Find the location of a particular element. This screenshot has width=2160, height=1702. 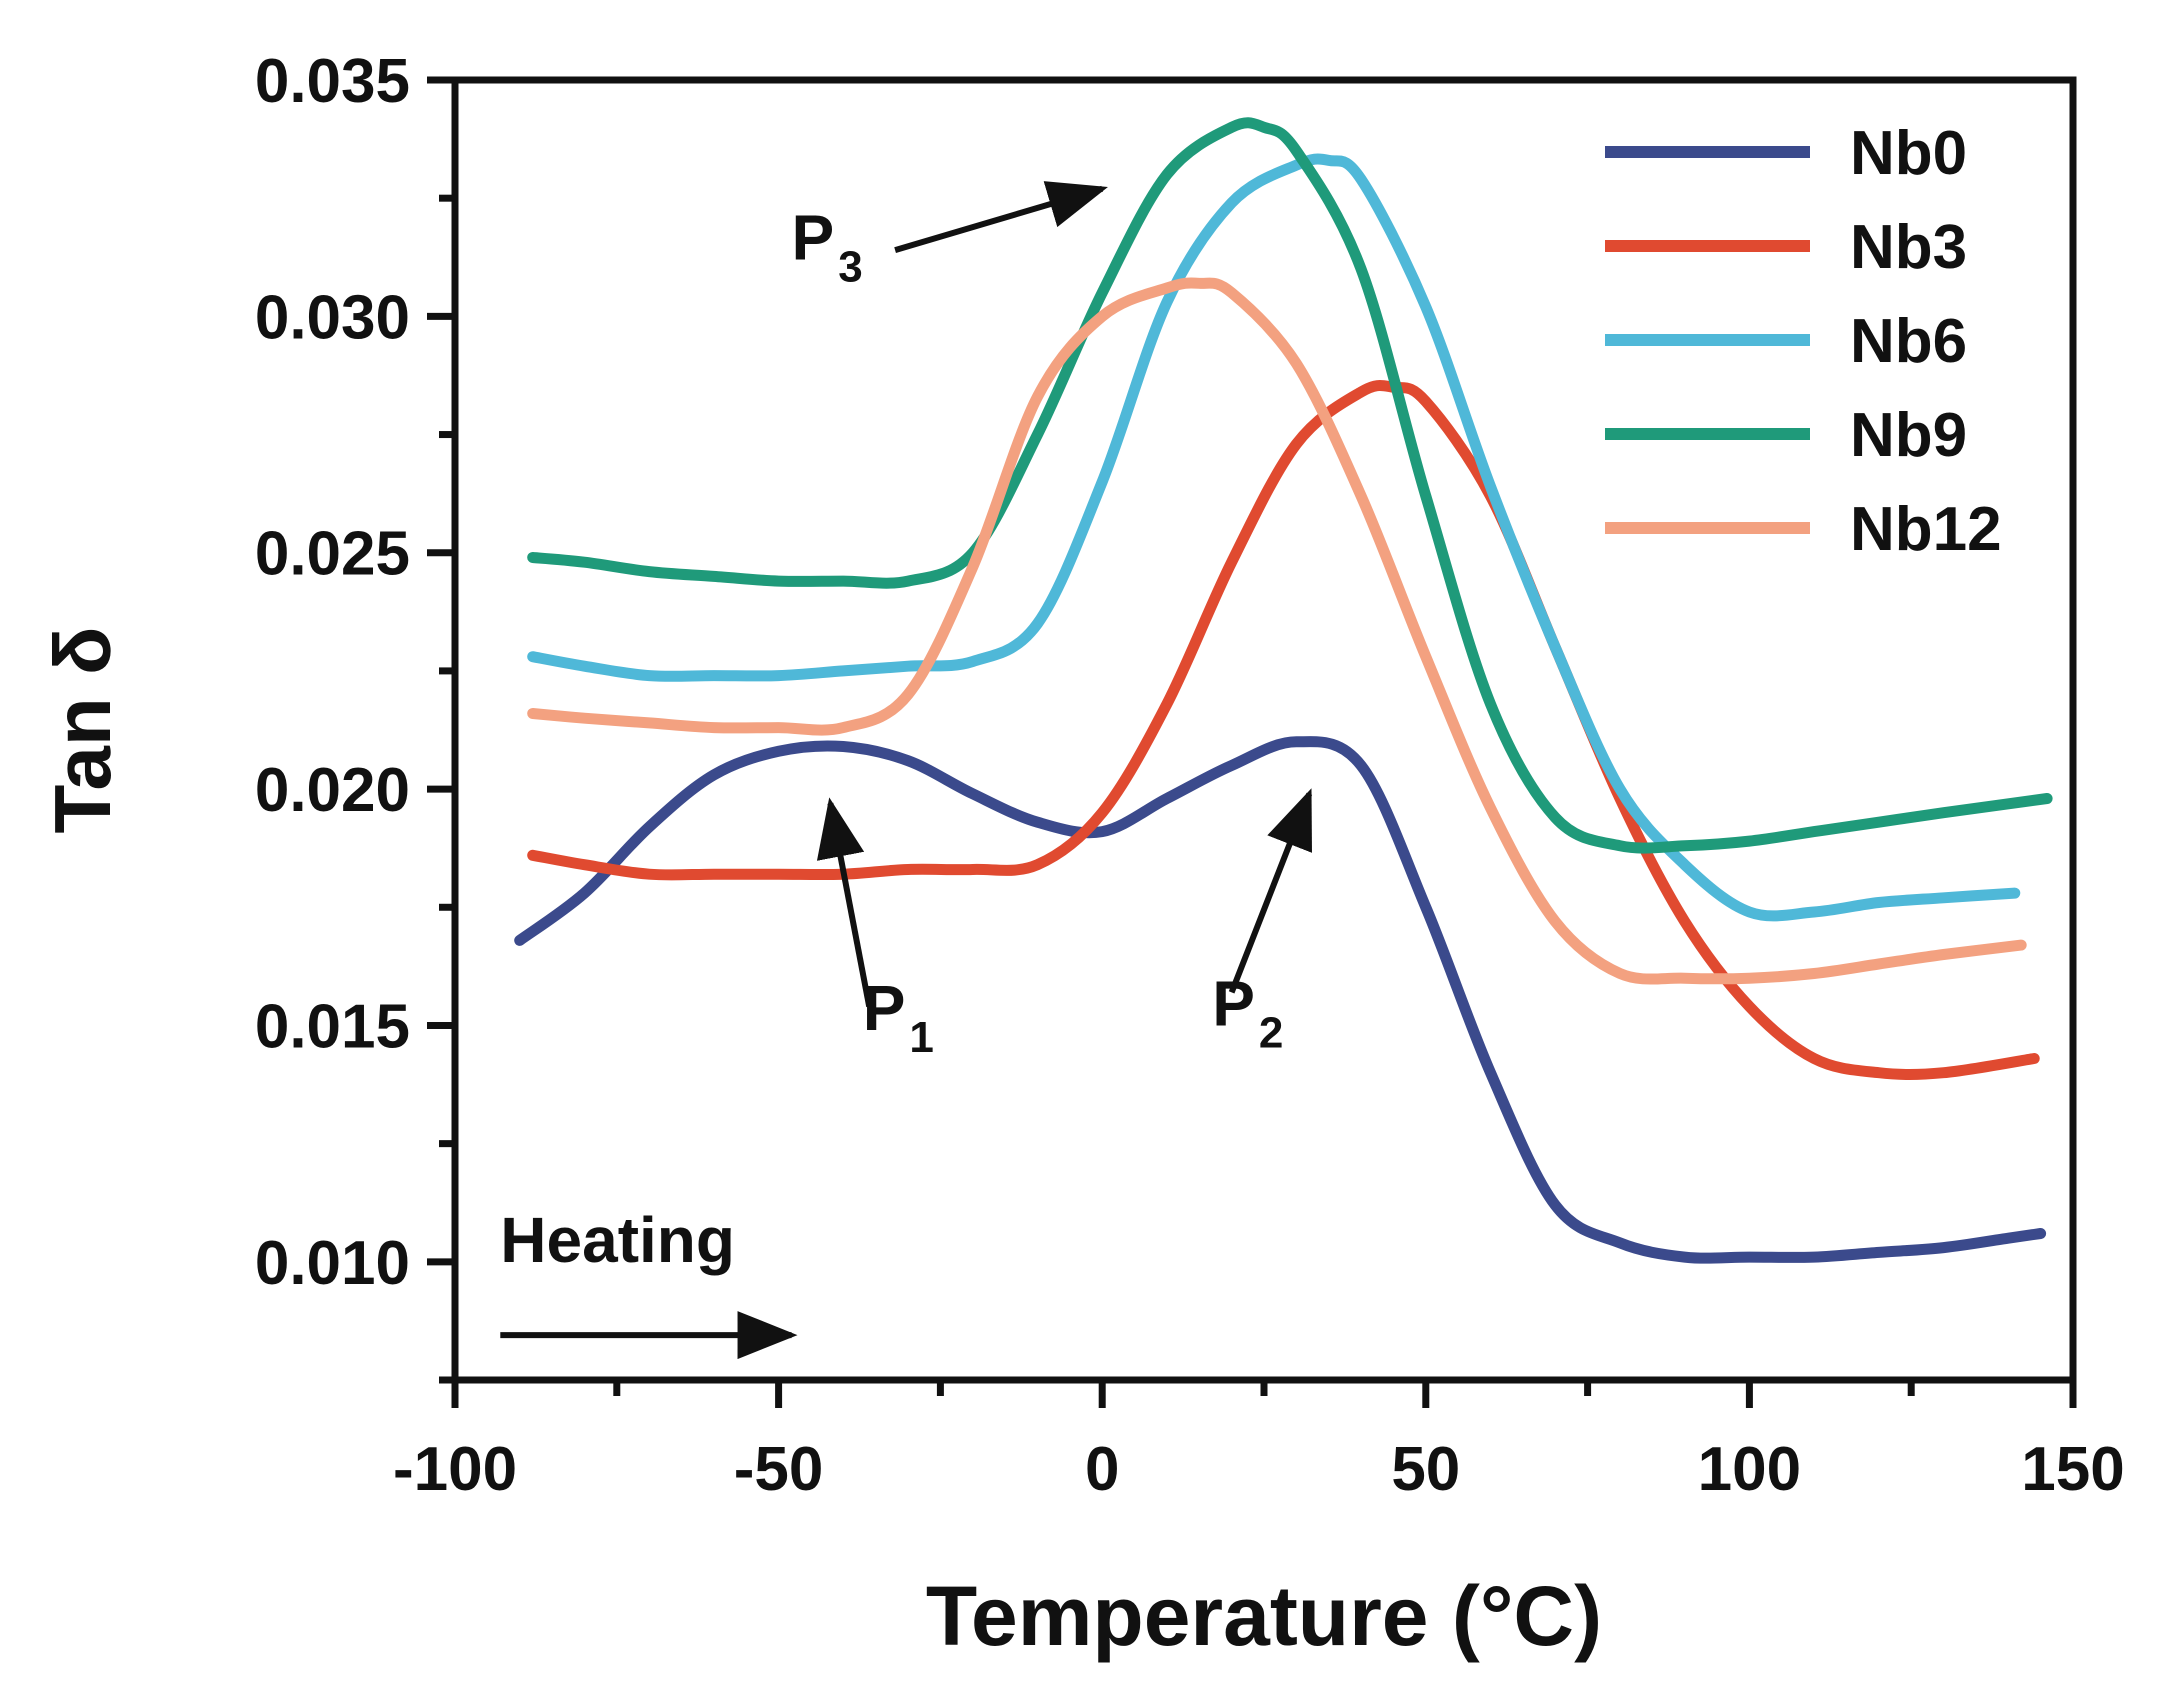

legend: Nb0 Nb3 Nb6 Nb9 Nb12 is located at coordinates (1803, 341).